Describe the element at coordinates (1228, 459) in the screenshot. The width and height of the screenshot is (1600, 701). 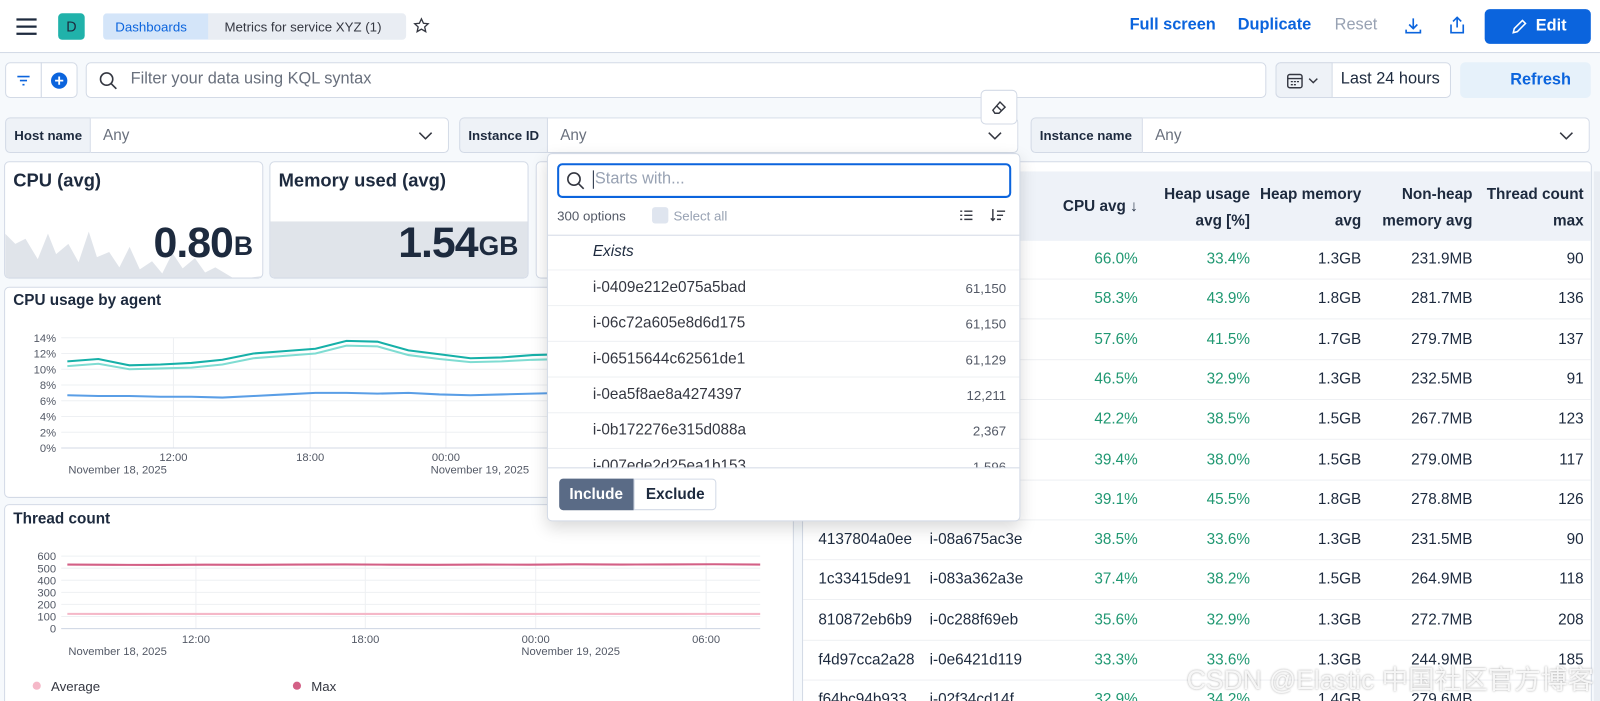
I see `cell: 38.0%` at that location.